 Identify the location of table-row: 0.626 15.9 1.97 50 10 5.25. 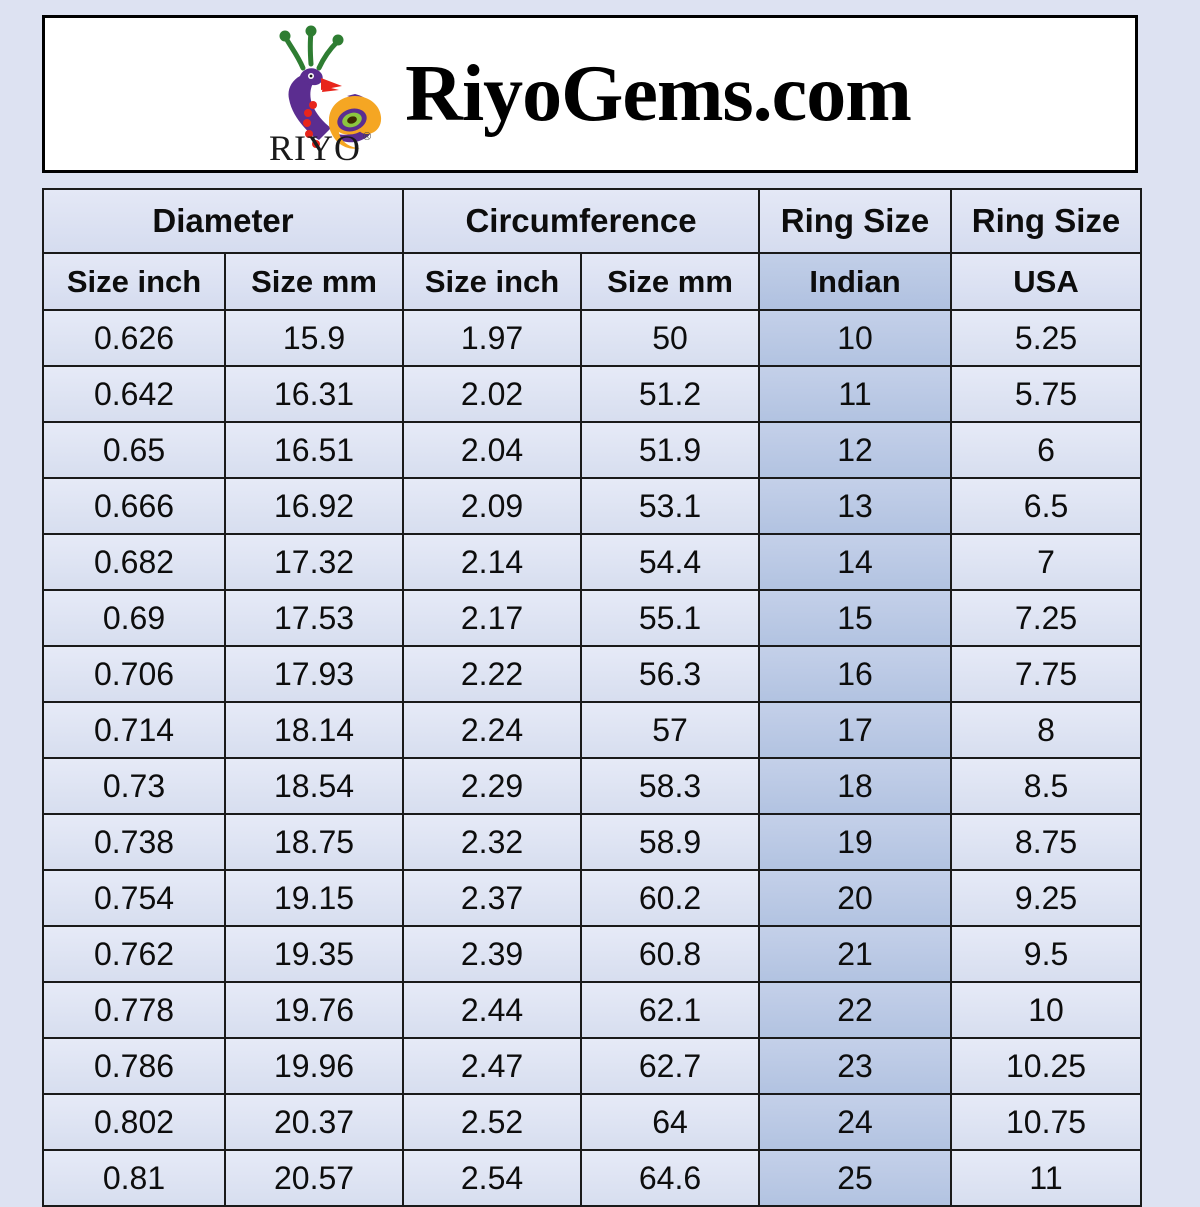
(592, 338).